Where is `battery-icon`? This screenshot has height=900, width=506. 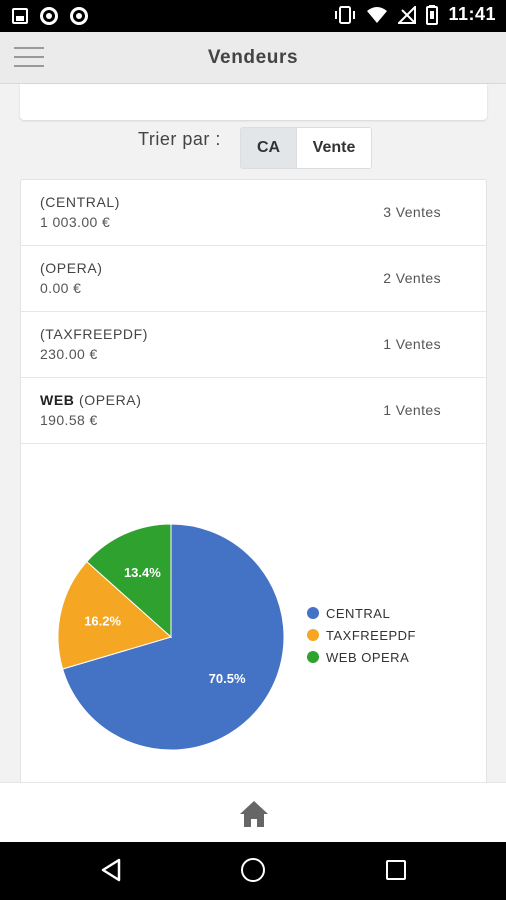
battery-icon is located at coordinates (432, 14).